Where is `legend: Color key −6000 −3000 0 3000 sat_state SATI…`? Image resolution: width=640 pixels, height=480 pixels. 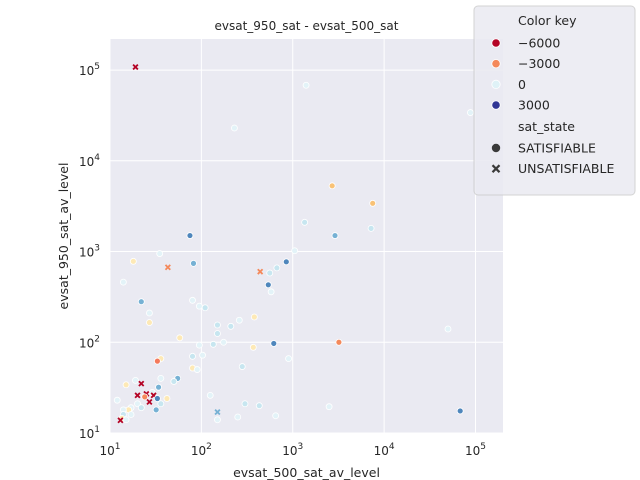
legend: Color key −6000 −3000 0 3000 sat_state SATI… is located at coordinates (554, 100).